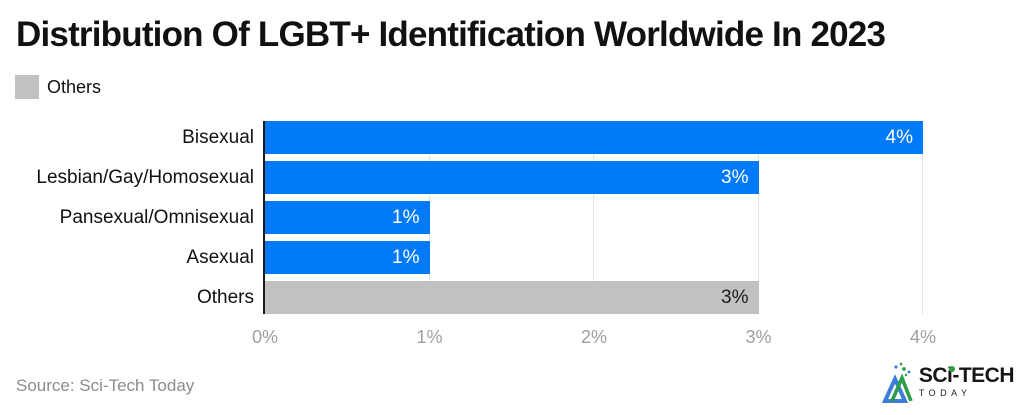 Image resolution: width=1024 pixels, height=415 pixels. I want to click on logo-text-block: SCi-TECH TODAY, so click(966, 381).